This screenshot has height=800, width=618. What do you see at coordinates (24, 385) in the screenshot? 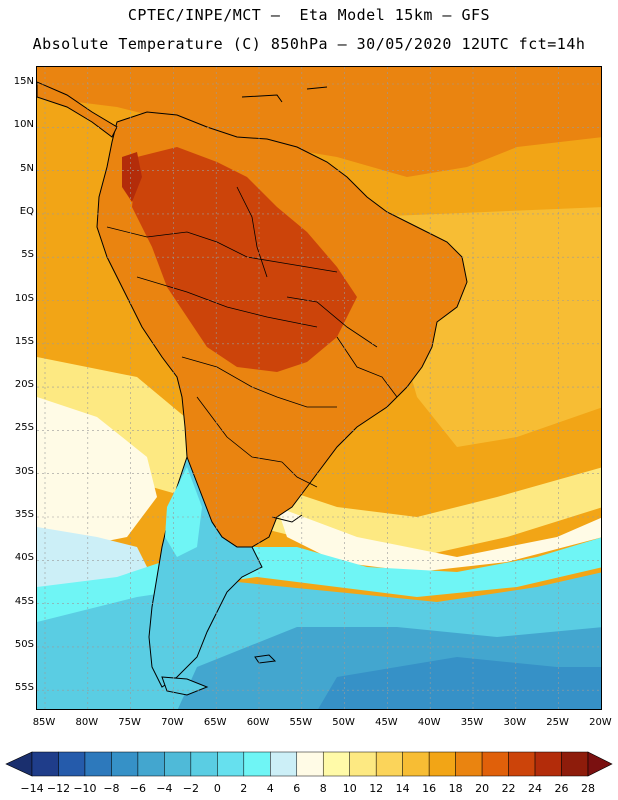
I see `lat-label: 20S` at bounding box center [24, 385].